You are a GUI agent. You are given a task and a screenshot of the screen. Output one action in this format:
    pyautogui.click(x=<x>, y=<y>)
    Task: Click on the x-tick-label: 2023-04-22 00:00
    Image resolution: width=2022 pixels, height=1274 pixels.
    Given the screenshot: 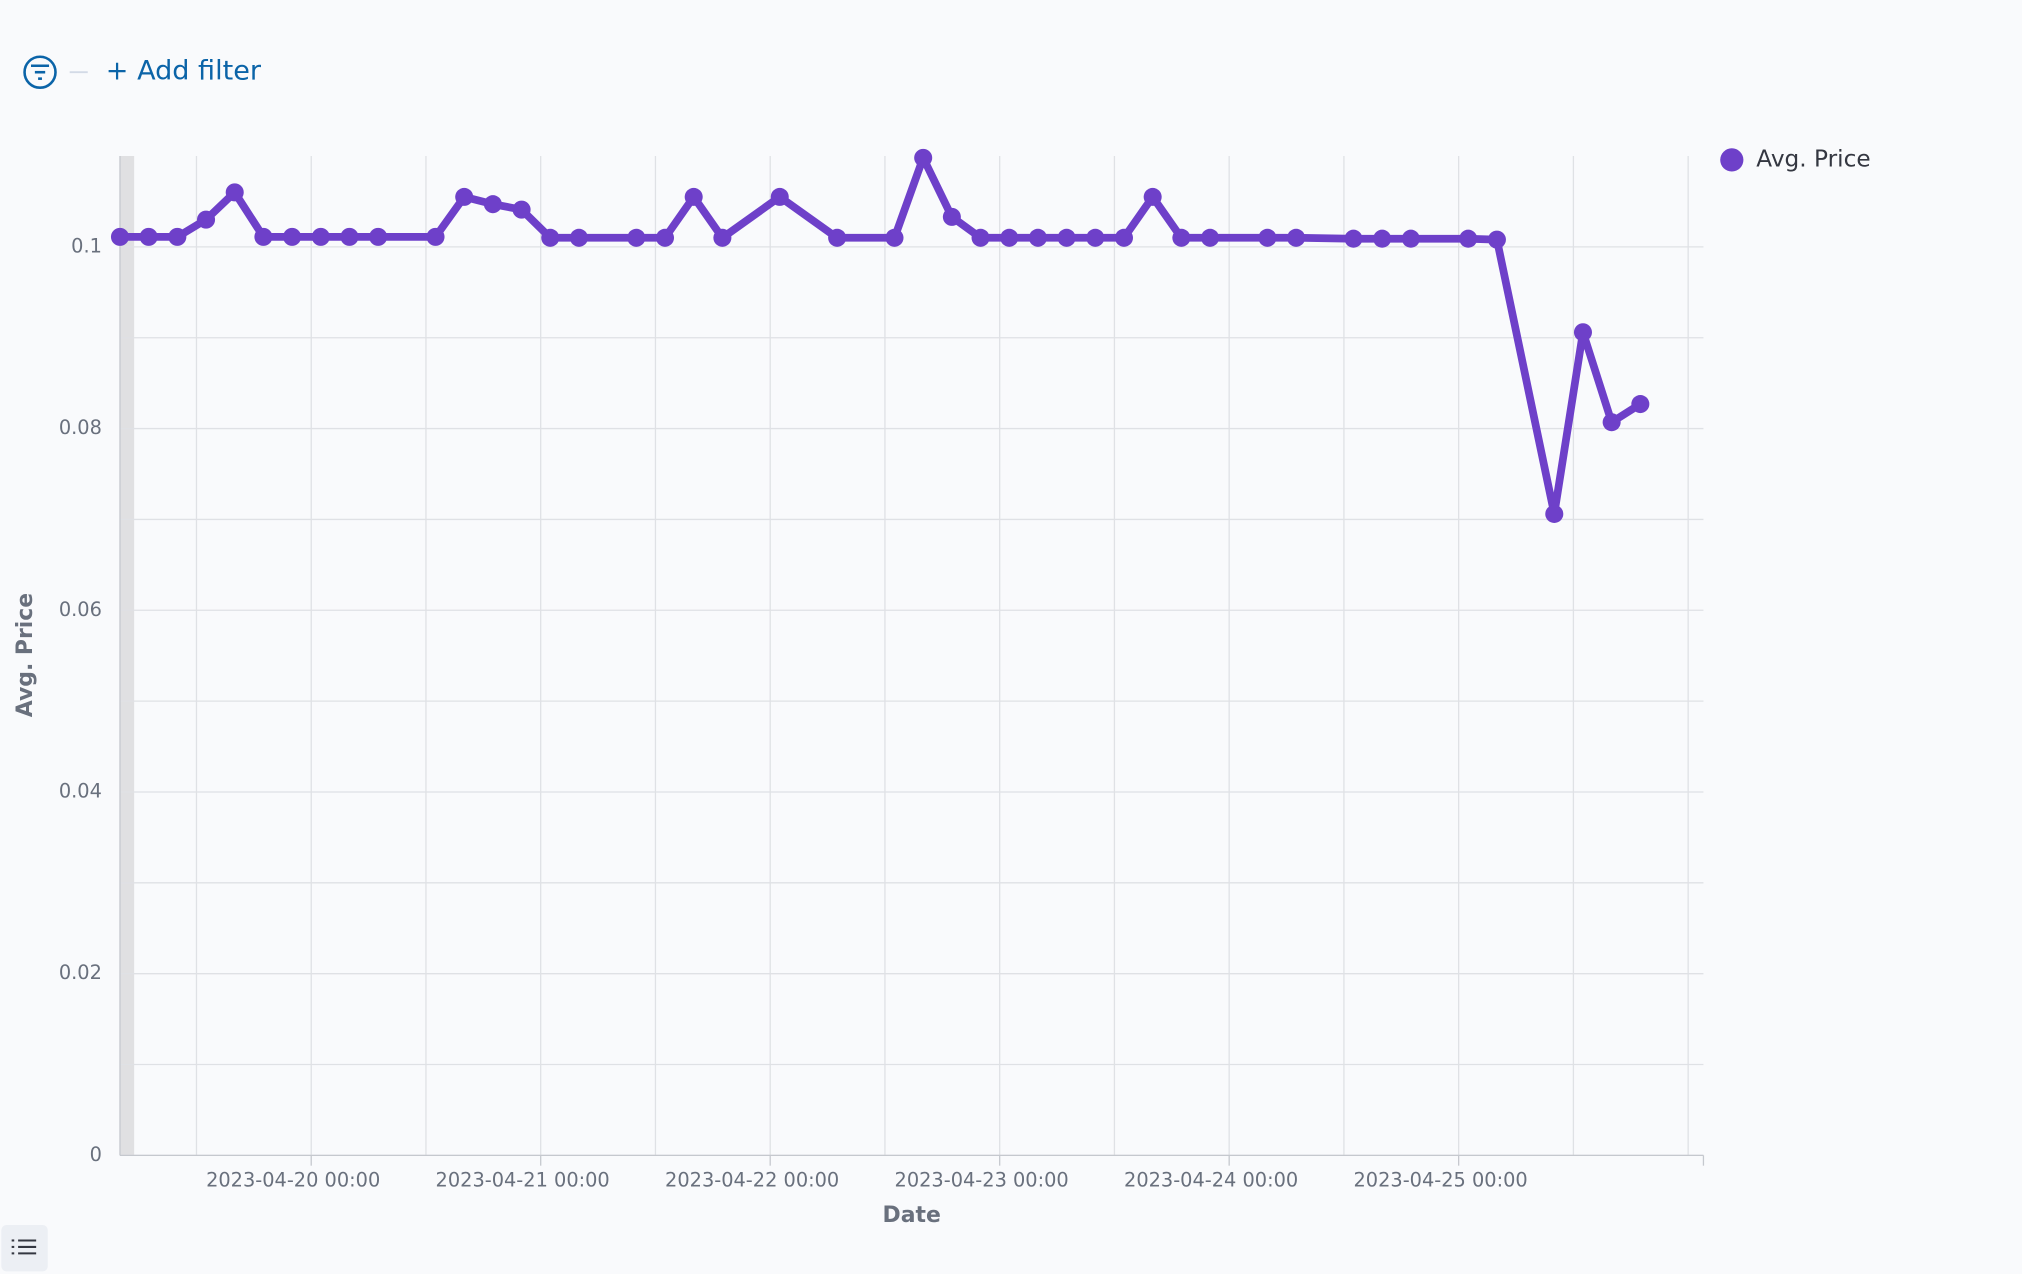 What is the action you would take?
    pyautogui.click(x=752, y=1180)
    